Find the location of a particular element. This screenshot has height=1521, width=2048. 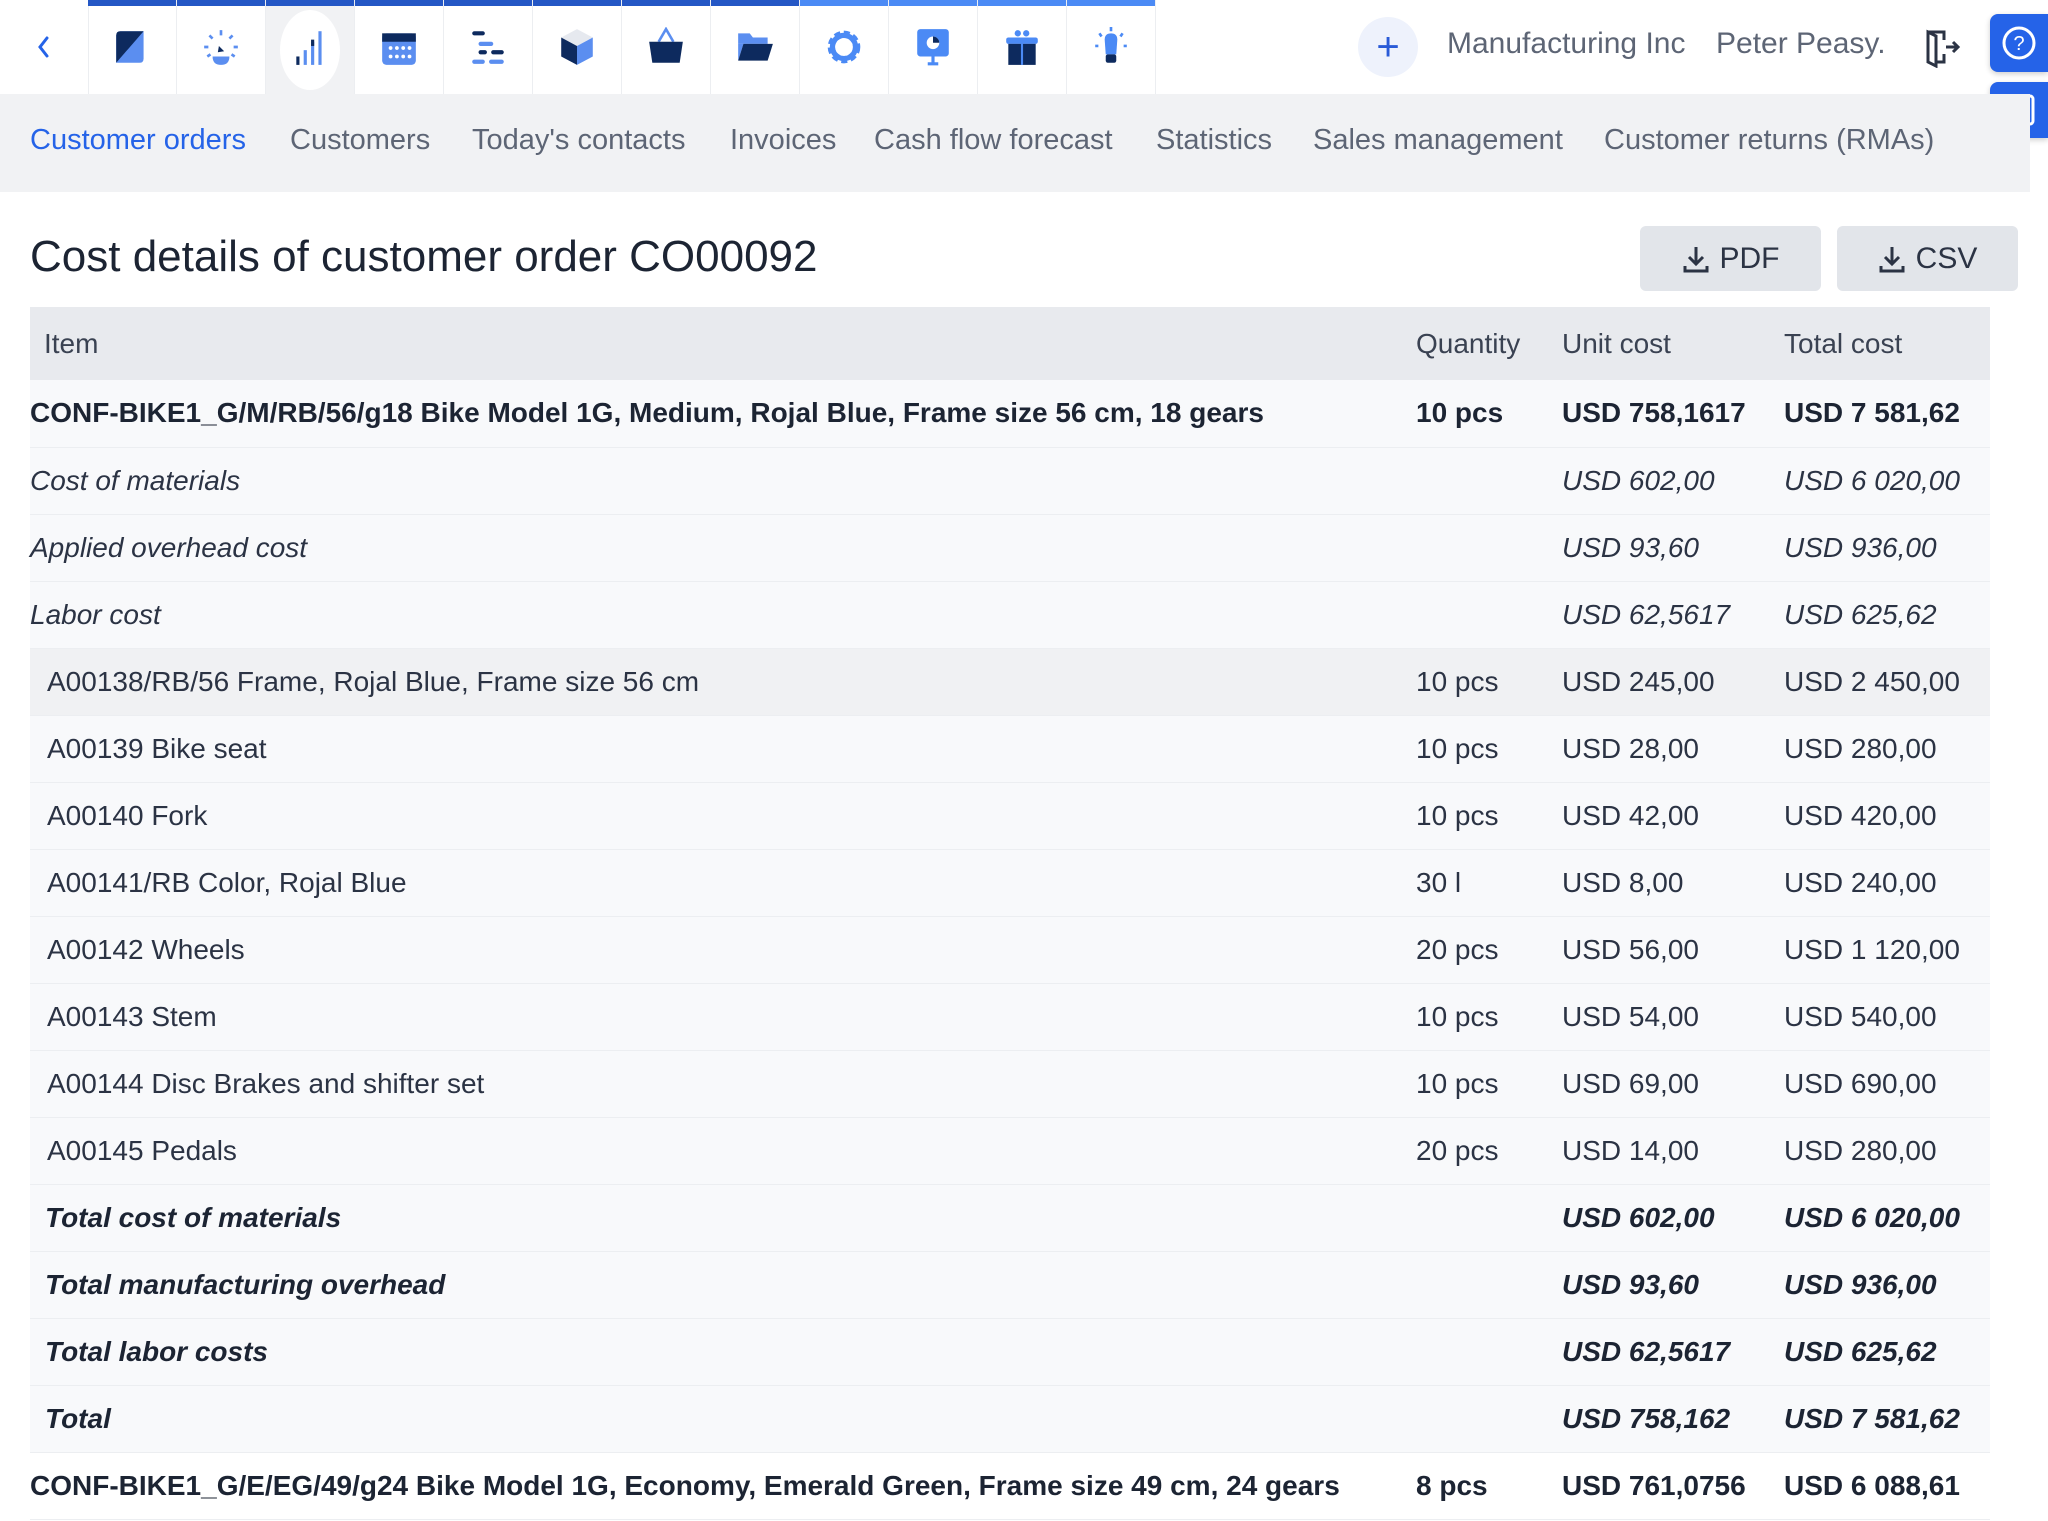

cell-total-cost: USD 6 088,61 is located at coordinates (1887, 1486).